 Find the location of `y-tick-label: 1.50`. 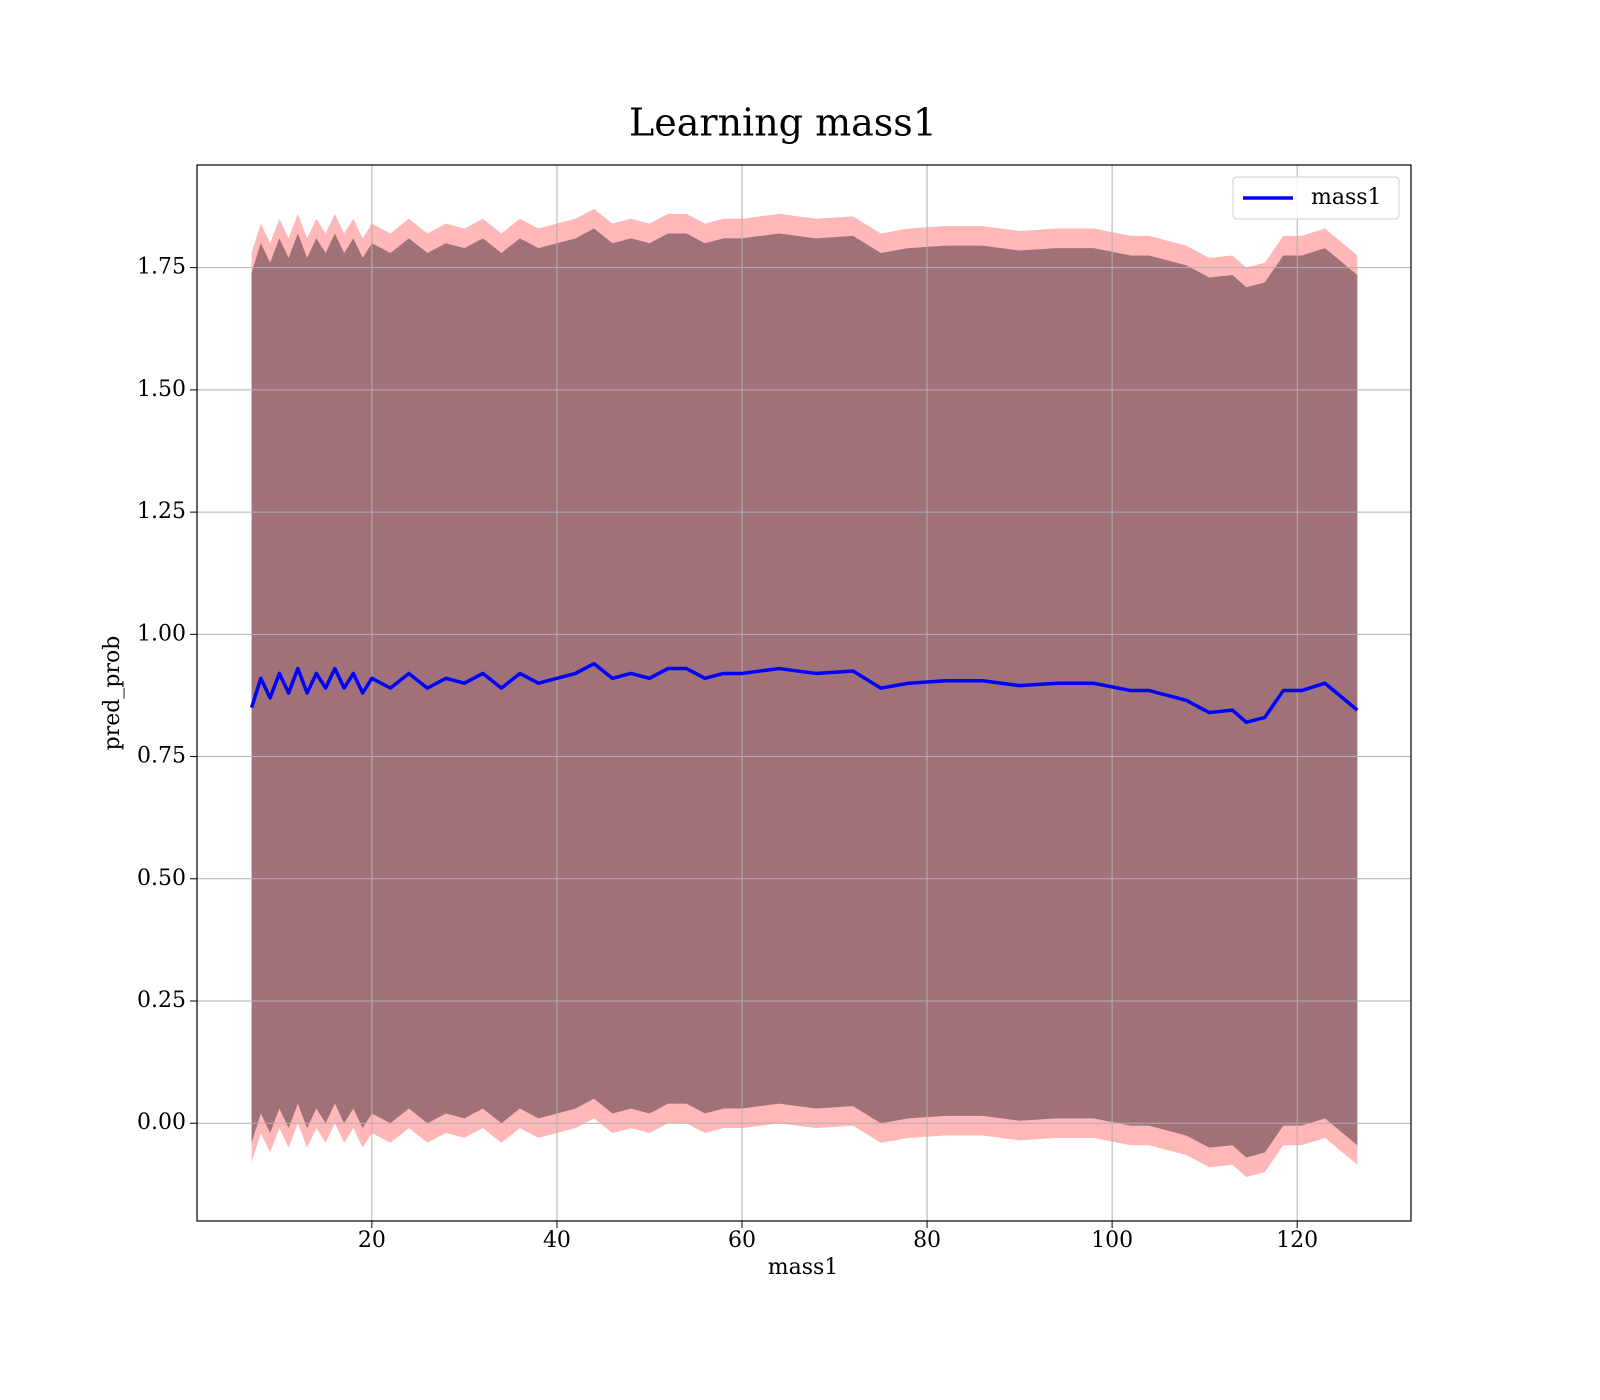

y-tick-label: 1.50 is located at coordinates (161, 389).